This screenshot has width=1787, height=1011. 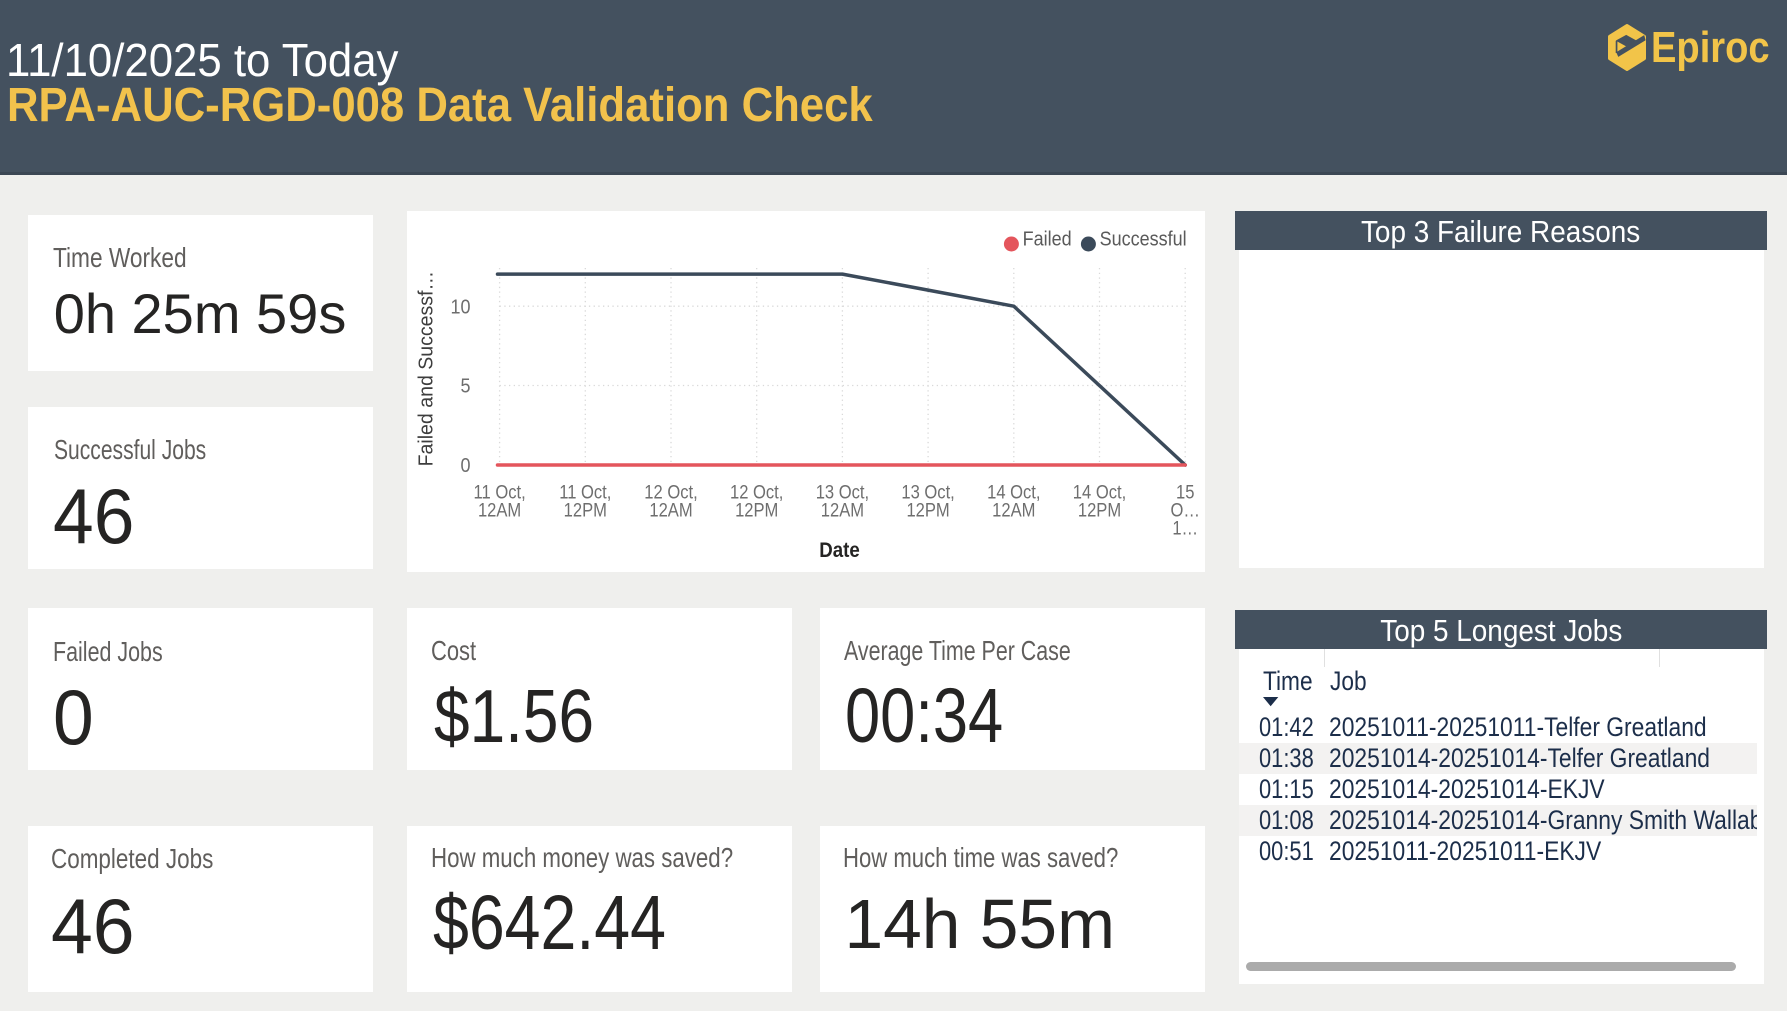 I want to click on svg-text: Successful, so click(x=1143, y=240).